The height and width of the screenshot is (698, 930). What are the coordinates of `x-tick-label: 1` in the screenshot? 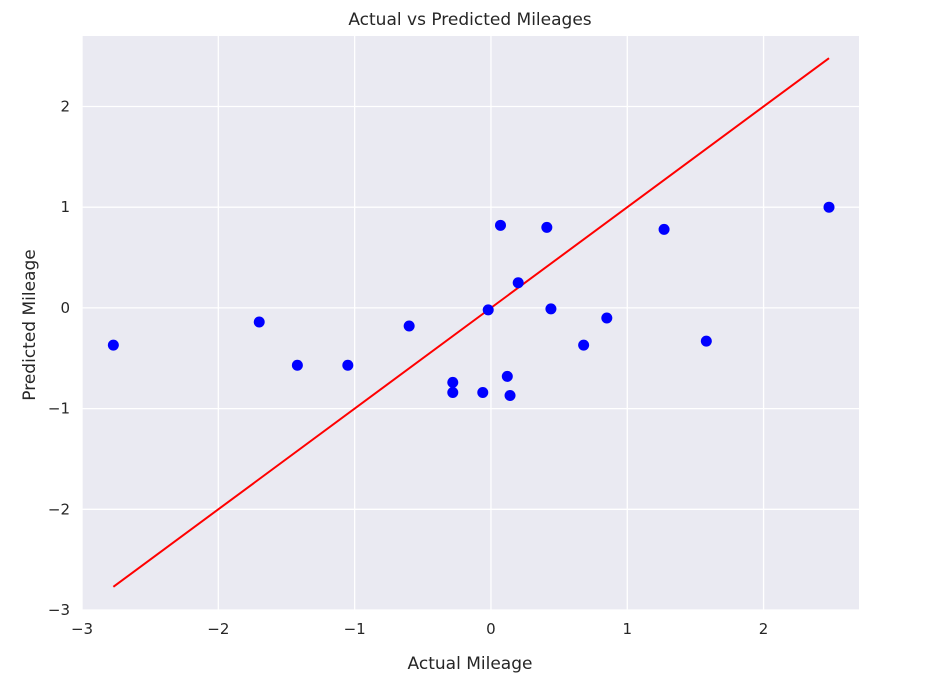 It's located at (627, 629).